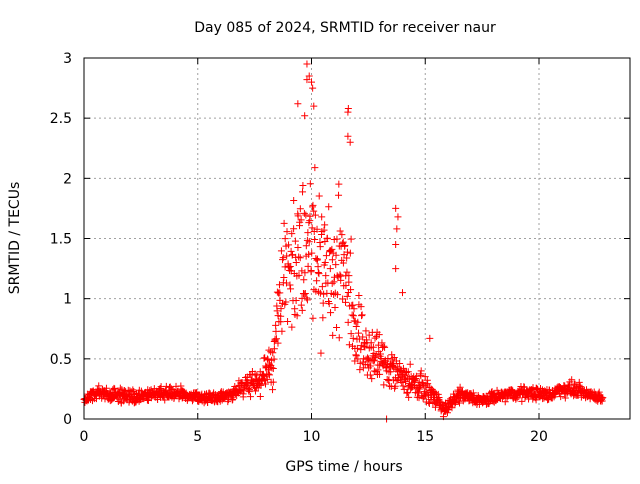  Describe the element at coordinates (343, 467) in the screenshot. I see `x-axis-label: GPS time / hours` at that location.